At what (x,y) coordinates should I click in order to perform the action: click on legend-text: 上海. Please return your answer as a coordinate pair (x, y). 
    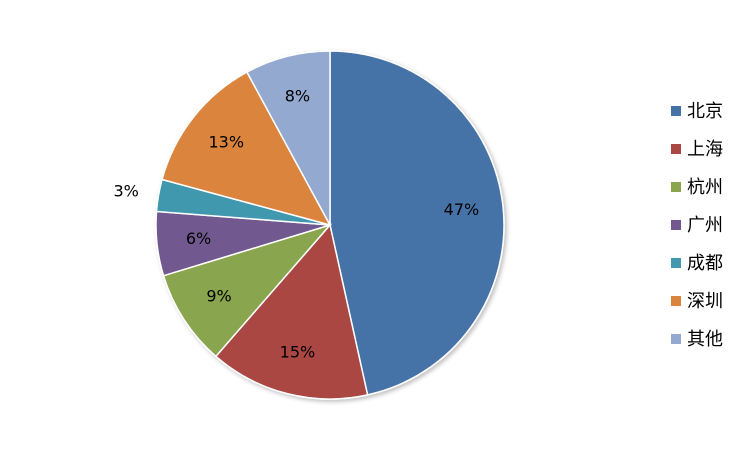
    Looking at the image, I should click on (705, 149).